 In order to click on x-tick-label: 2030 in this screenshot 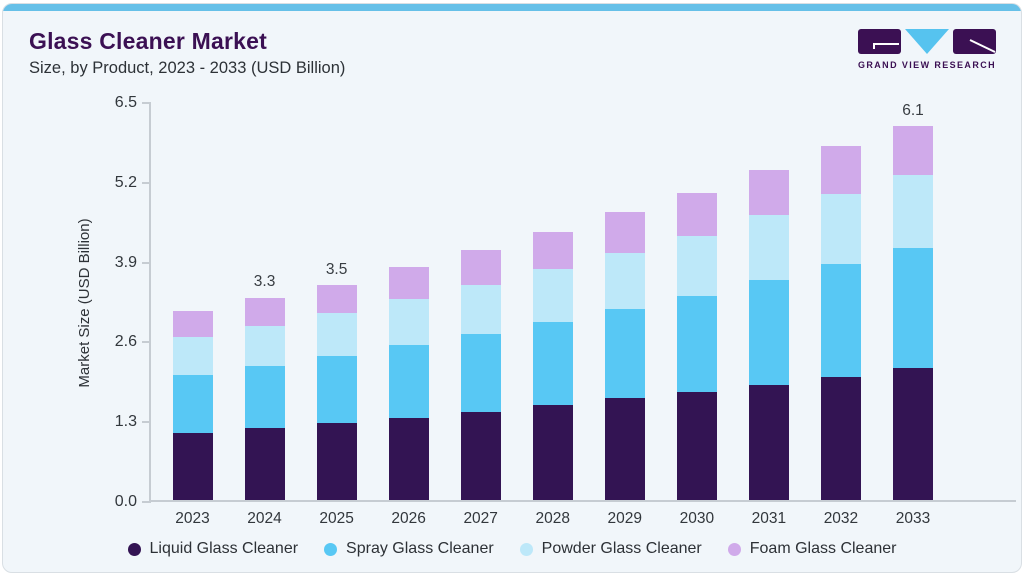, I will do `click(697, 518)`.